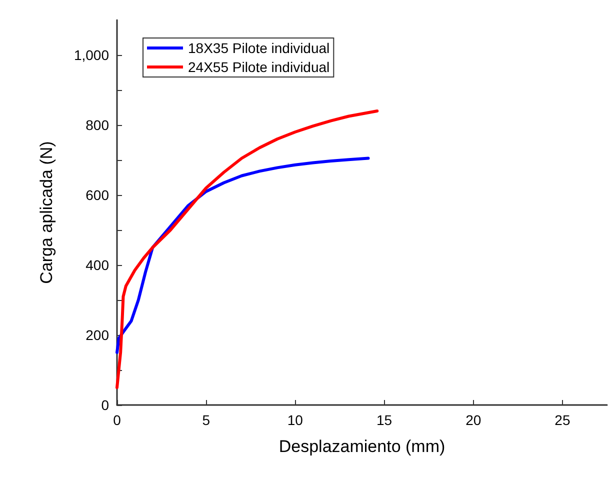 The width and height of the screenshot is (610, 477). What do you see at coordinates (362, 446) in the screenshot?
I see `x-axis-title: Desplazamiento (mm)` at bounding box center [362, 446].